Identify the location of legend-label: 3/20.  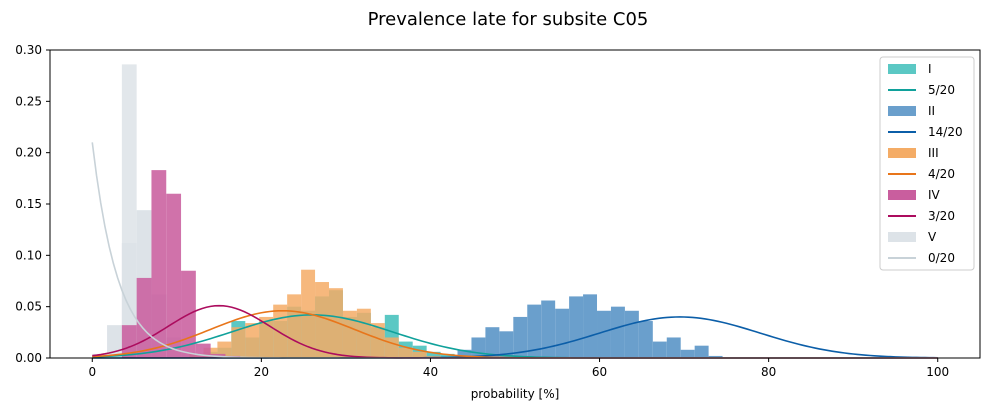
(941, 216).